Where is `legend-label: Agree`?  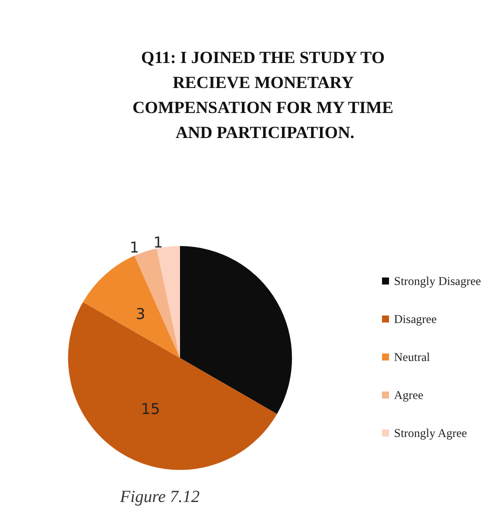 legend-label: Agree is located at coordinates (409, 395).